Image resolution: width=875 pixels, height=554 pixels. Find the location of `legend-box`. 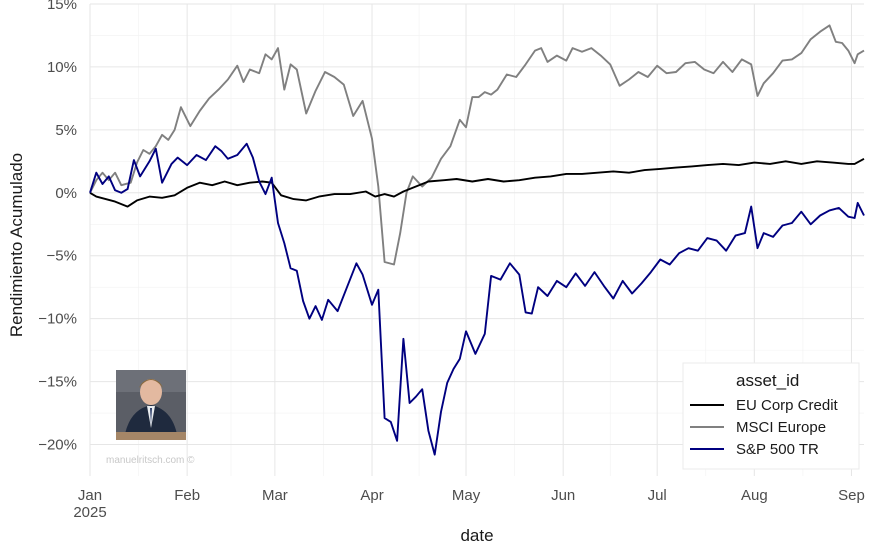

legend-box is located at coordinates (771, 416).